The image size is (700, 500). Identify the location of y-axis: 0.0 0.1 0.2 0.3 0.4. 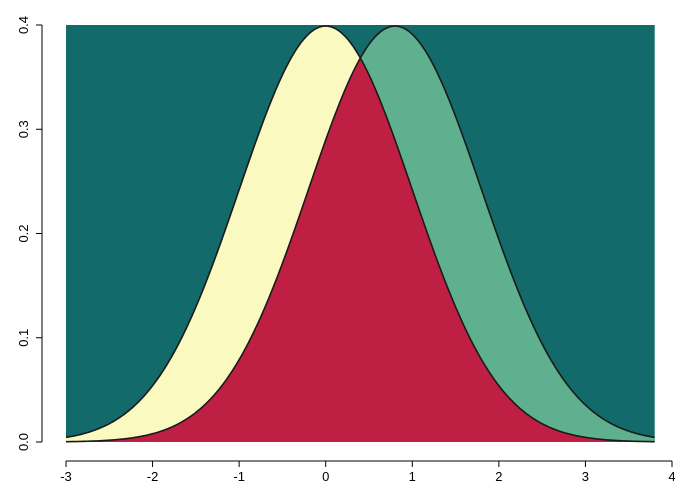
(29, 233).